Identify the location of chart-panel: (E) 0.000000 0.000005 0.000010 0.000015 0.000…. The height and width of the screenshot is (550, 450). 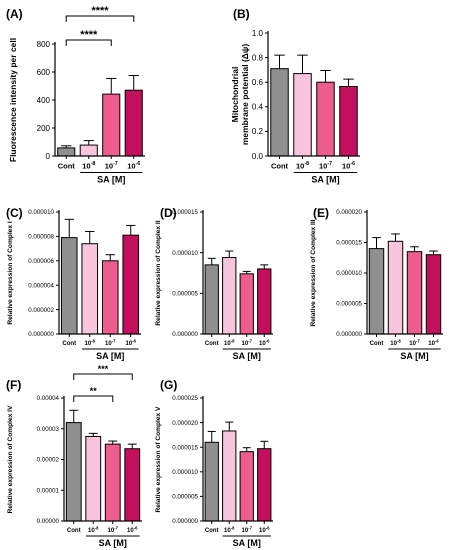
(376, 283).